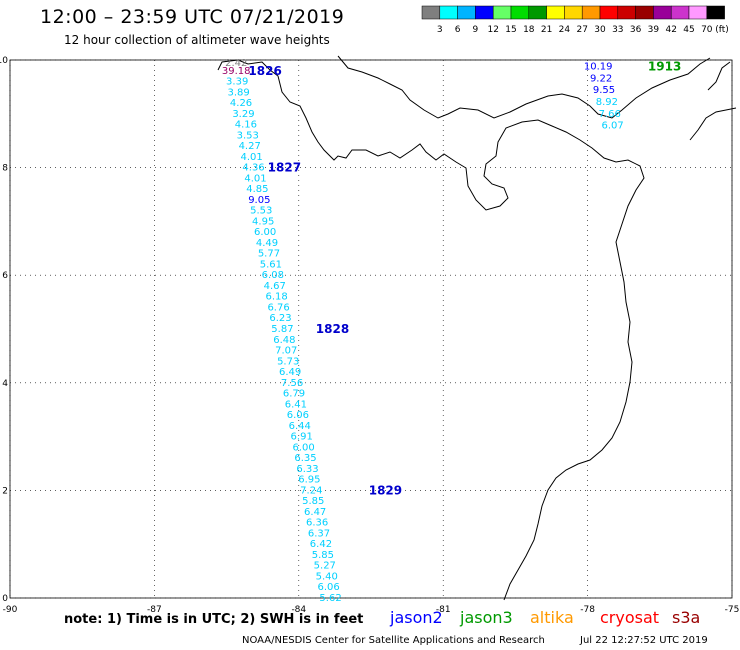 This screenshot has width=740, height=650. I want to click on legend-label: 36, so click(636, 30).